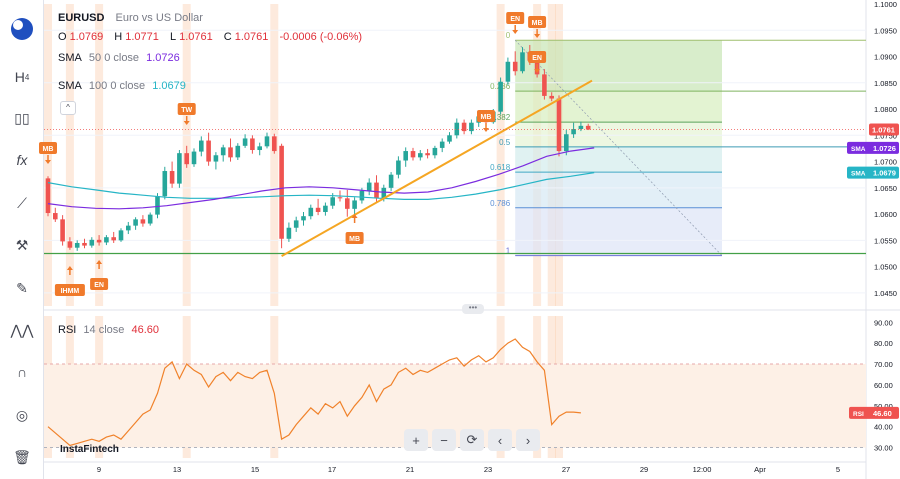  What do you see at coordinates (702, 469) in the screenshot?
I see `time-tick: 12:00` at bounding box center [702, 469].